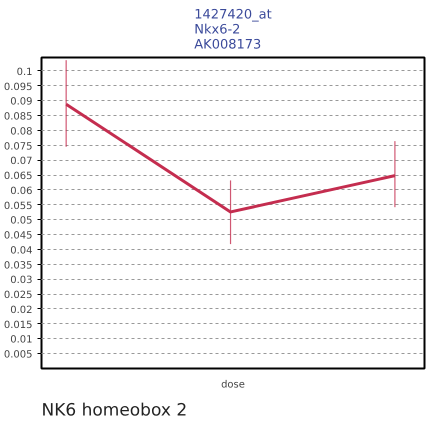  What do you see at coordinates (18, 355) in the screenshot?
I see `y-tick-label: 0.005` at bounding box center [18, 355].